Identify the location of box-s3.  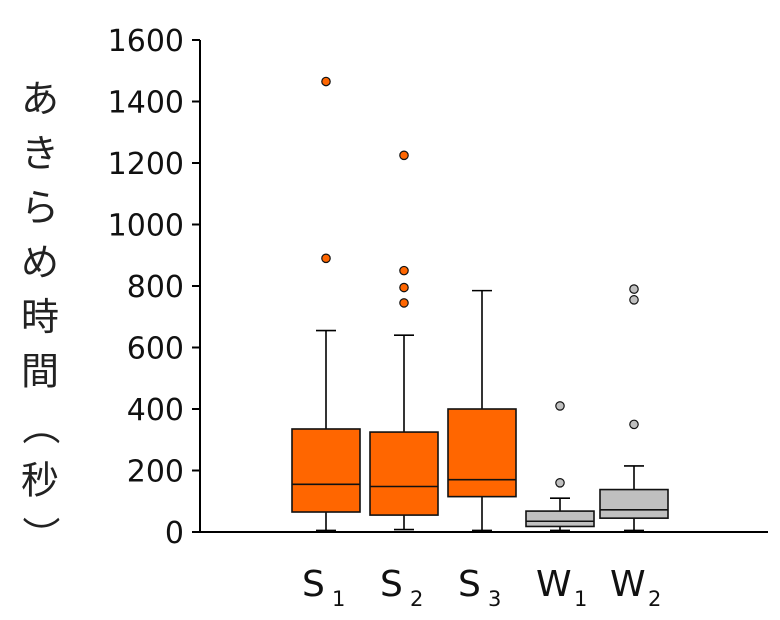
(482, 410).